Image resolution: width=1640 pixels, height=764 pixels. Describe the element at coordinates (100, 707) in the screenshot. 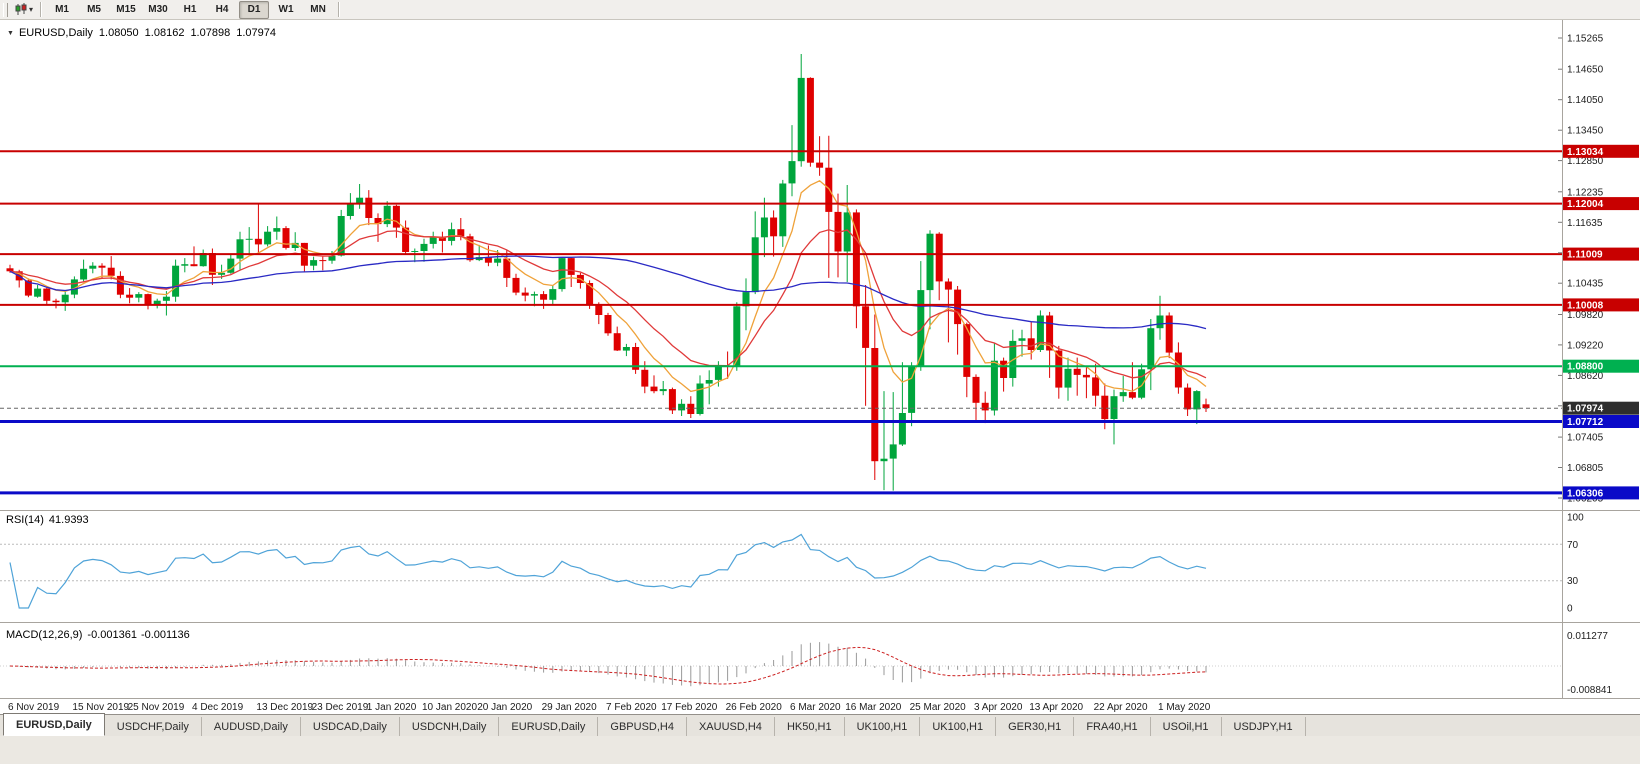

I see `date-axis-label: 15 Nov 2019` at that location.